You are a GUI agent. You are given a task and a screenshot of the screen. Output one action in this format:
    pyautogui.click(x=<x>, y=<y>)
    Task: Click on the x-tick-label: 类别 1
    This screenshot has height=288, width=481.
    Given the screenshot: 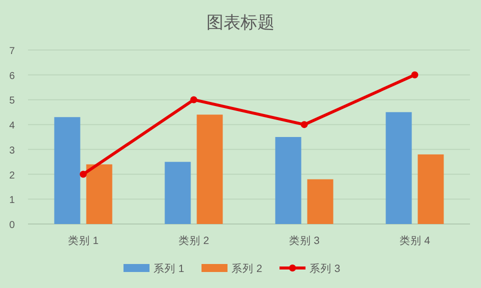 What is the action you would take?
    pyautogui.click(x=83, y=240)
    